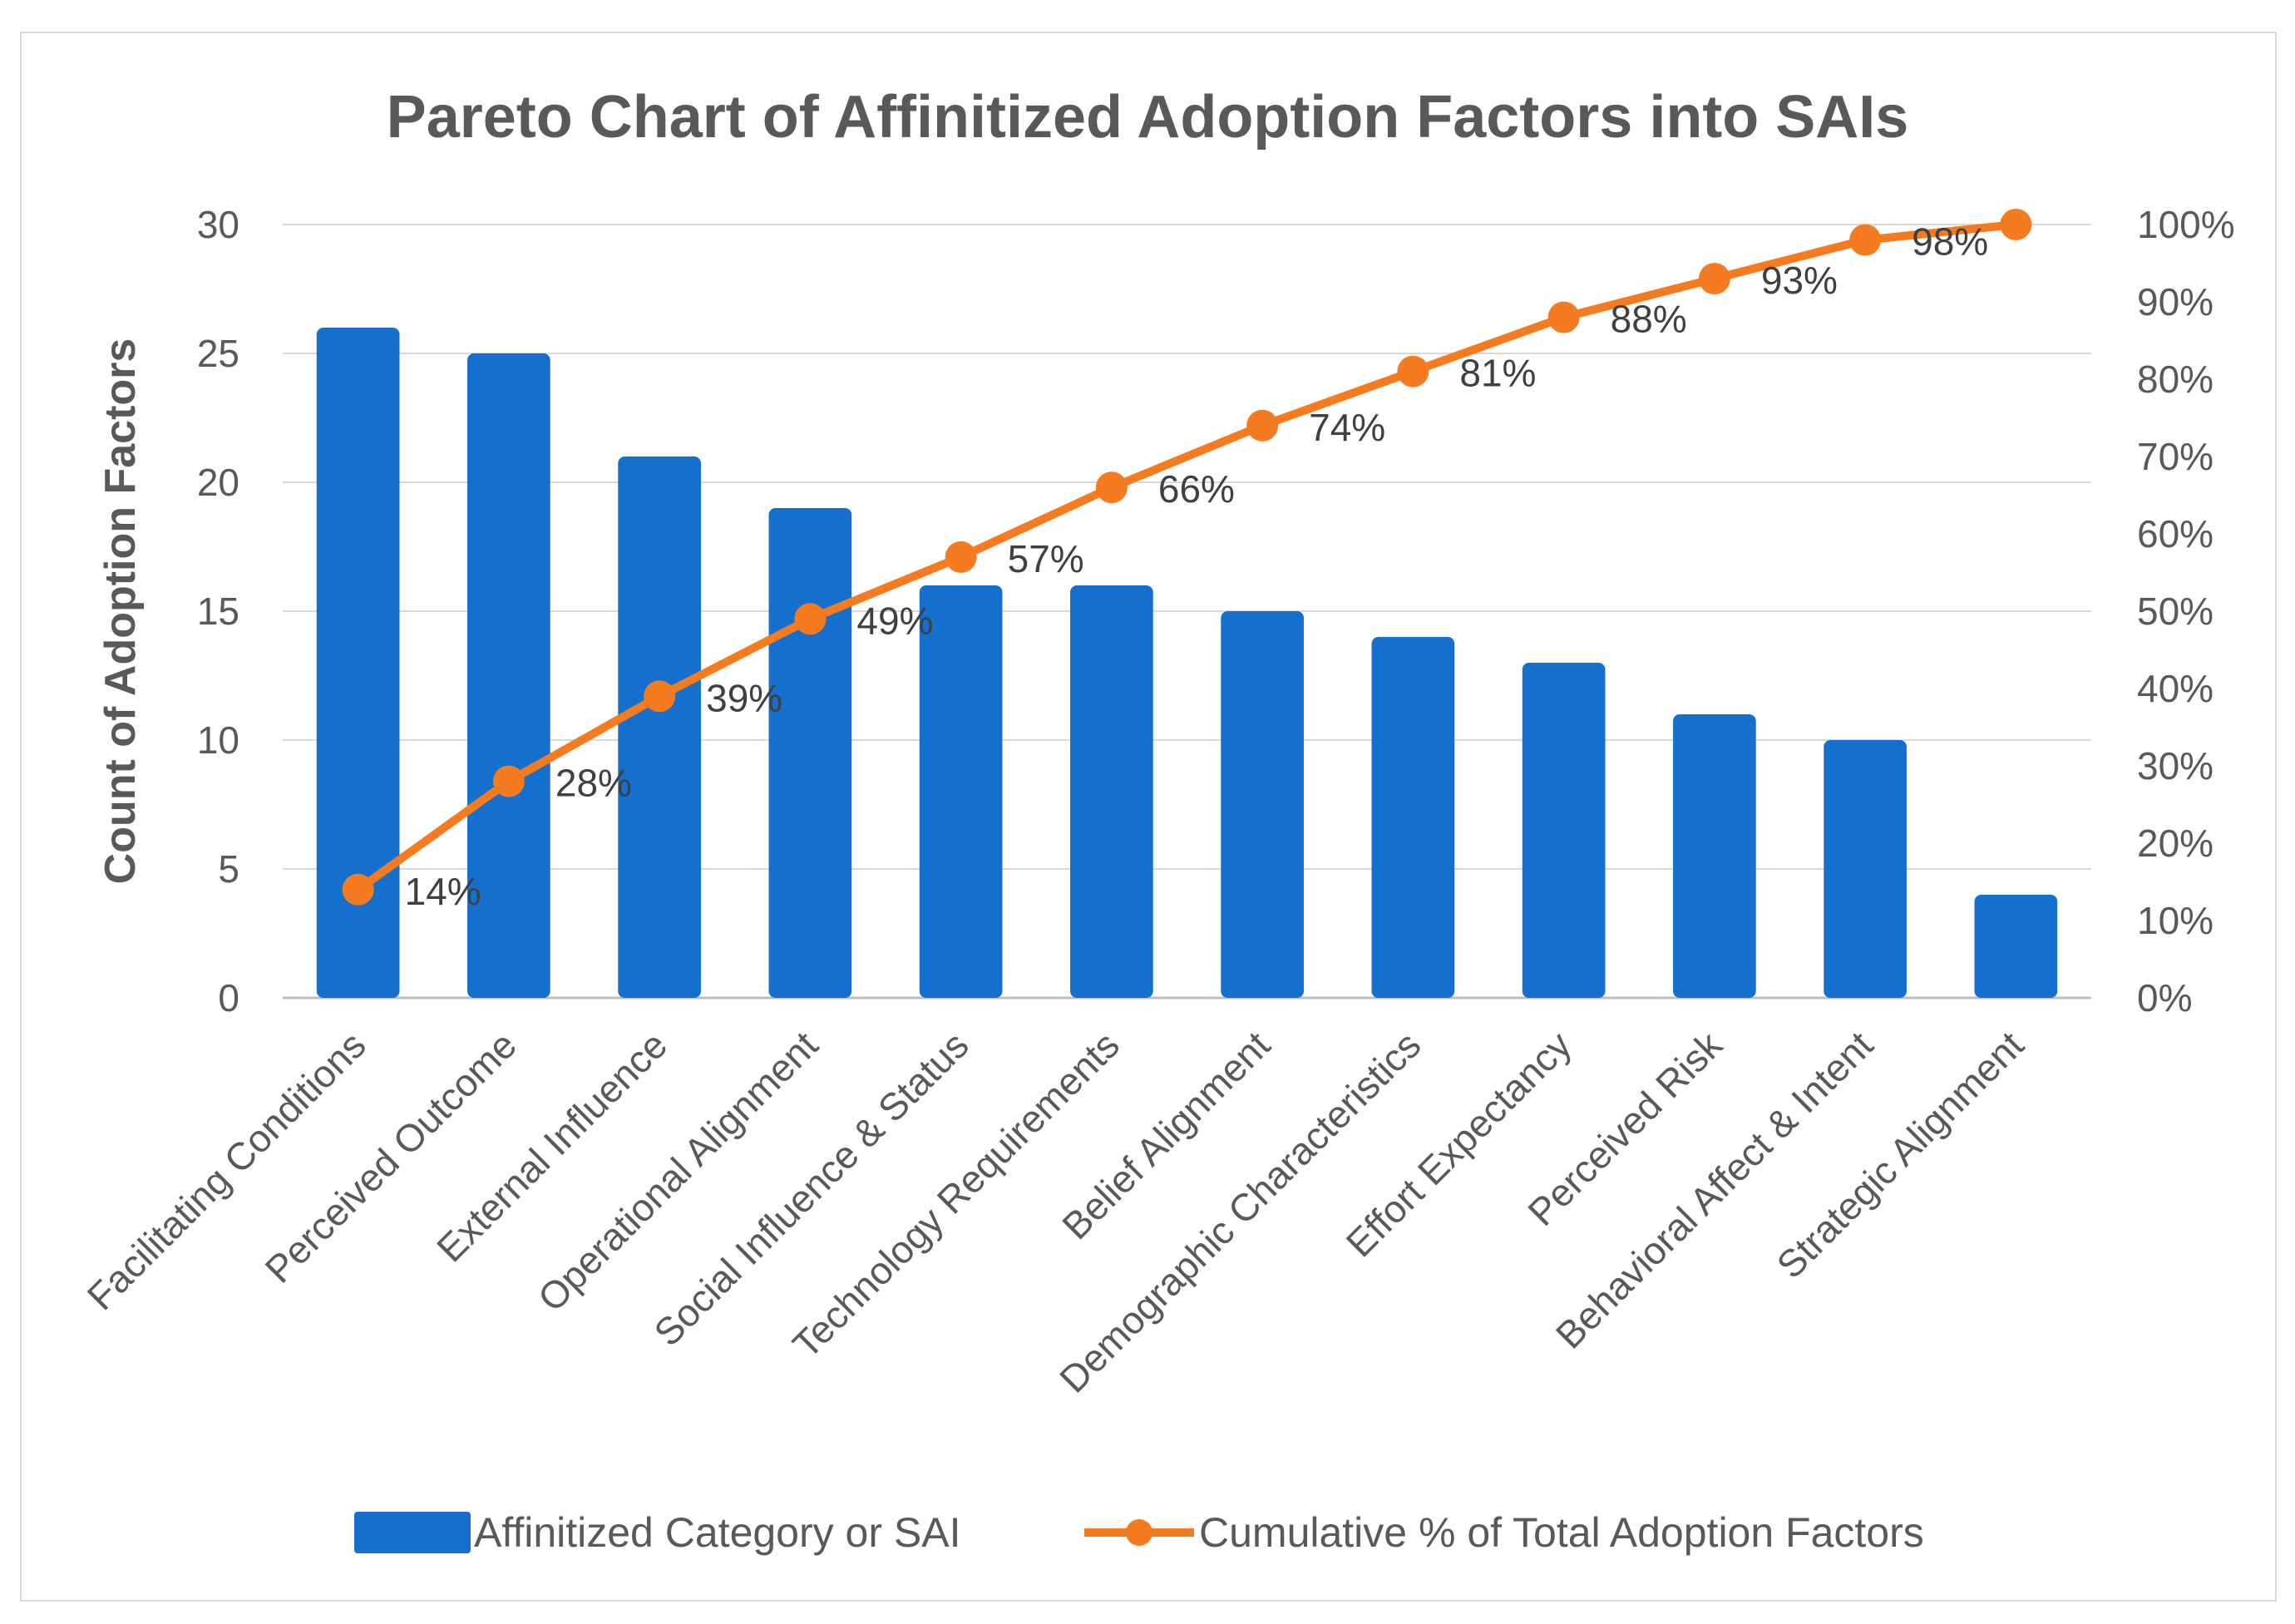  Describe the element at coordinates (678, 1171) in the screenshot. I see `category-label: Operational Alignment` at that location.